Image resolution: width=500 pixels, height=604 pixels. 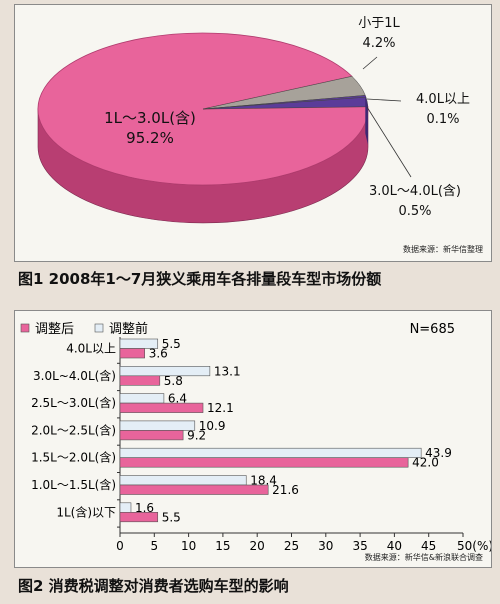 What do you see at coordinates (220, 408) in the screenshot?
I see `bar-value-label-after: 12.1` at bounding box center [220, 408].